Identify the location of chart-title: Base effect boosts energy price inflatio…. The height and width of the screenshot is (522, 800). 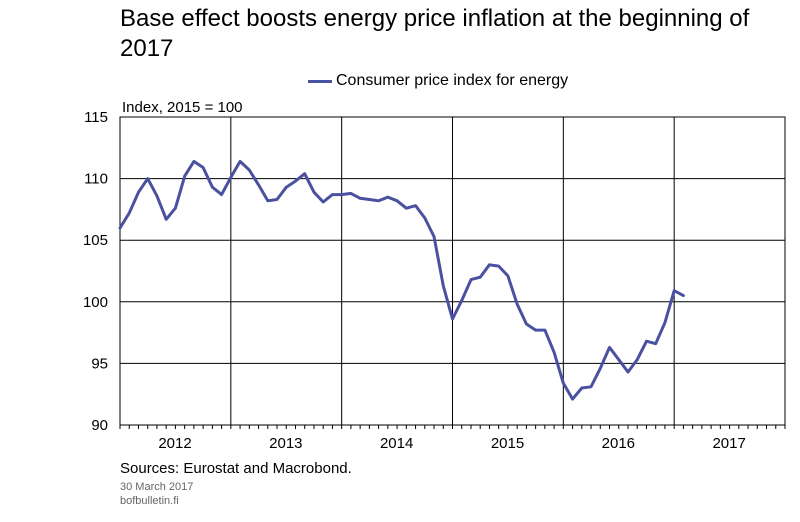
(435, 33).